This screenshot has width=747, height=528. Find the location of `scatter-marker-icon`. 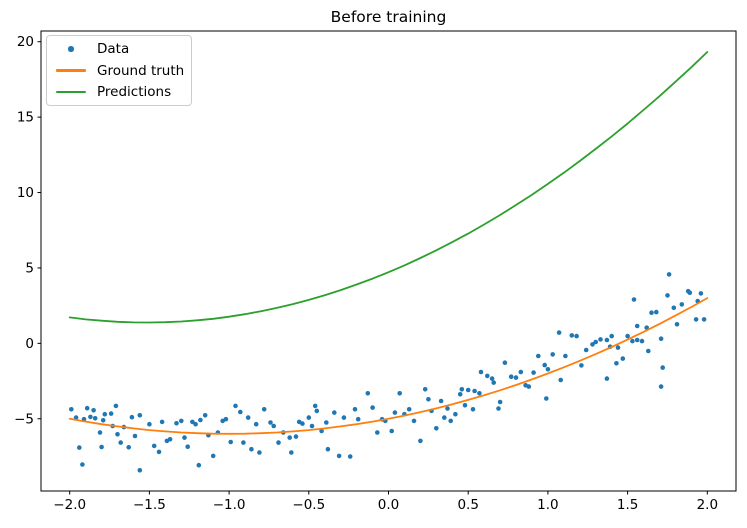

scatter-marker-icon is located at coordinates (71, 49).